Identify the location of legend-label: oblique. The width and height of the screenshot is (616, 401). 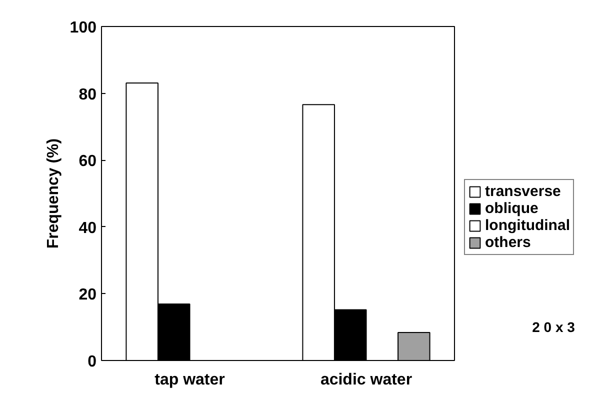
(511, 208).